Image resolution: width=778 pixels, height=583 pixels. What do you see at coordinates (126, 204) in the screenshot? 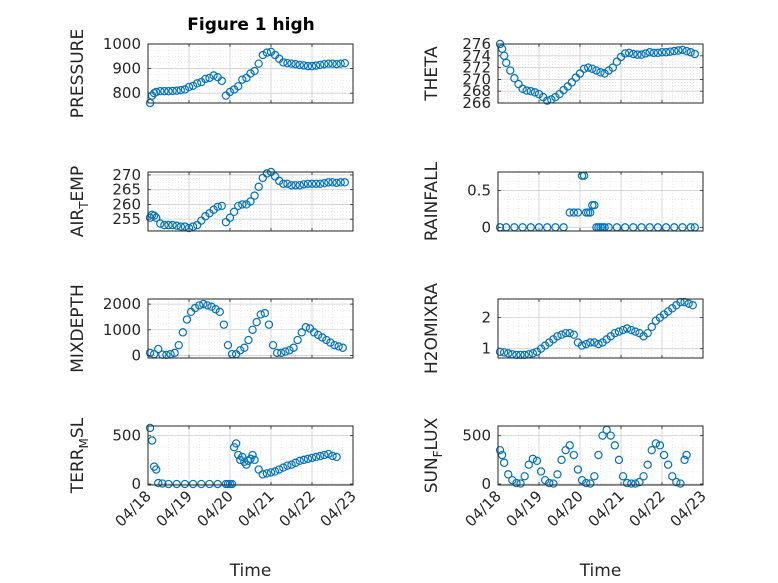
I see `y-tick-label: 260` at bounding box center [126, 204].